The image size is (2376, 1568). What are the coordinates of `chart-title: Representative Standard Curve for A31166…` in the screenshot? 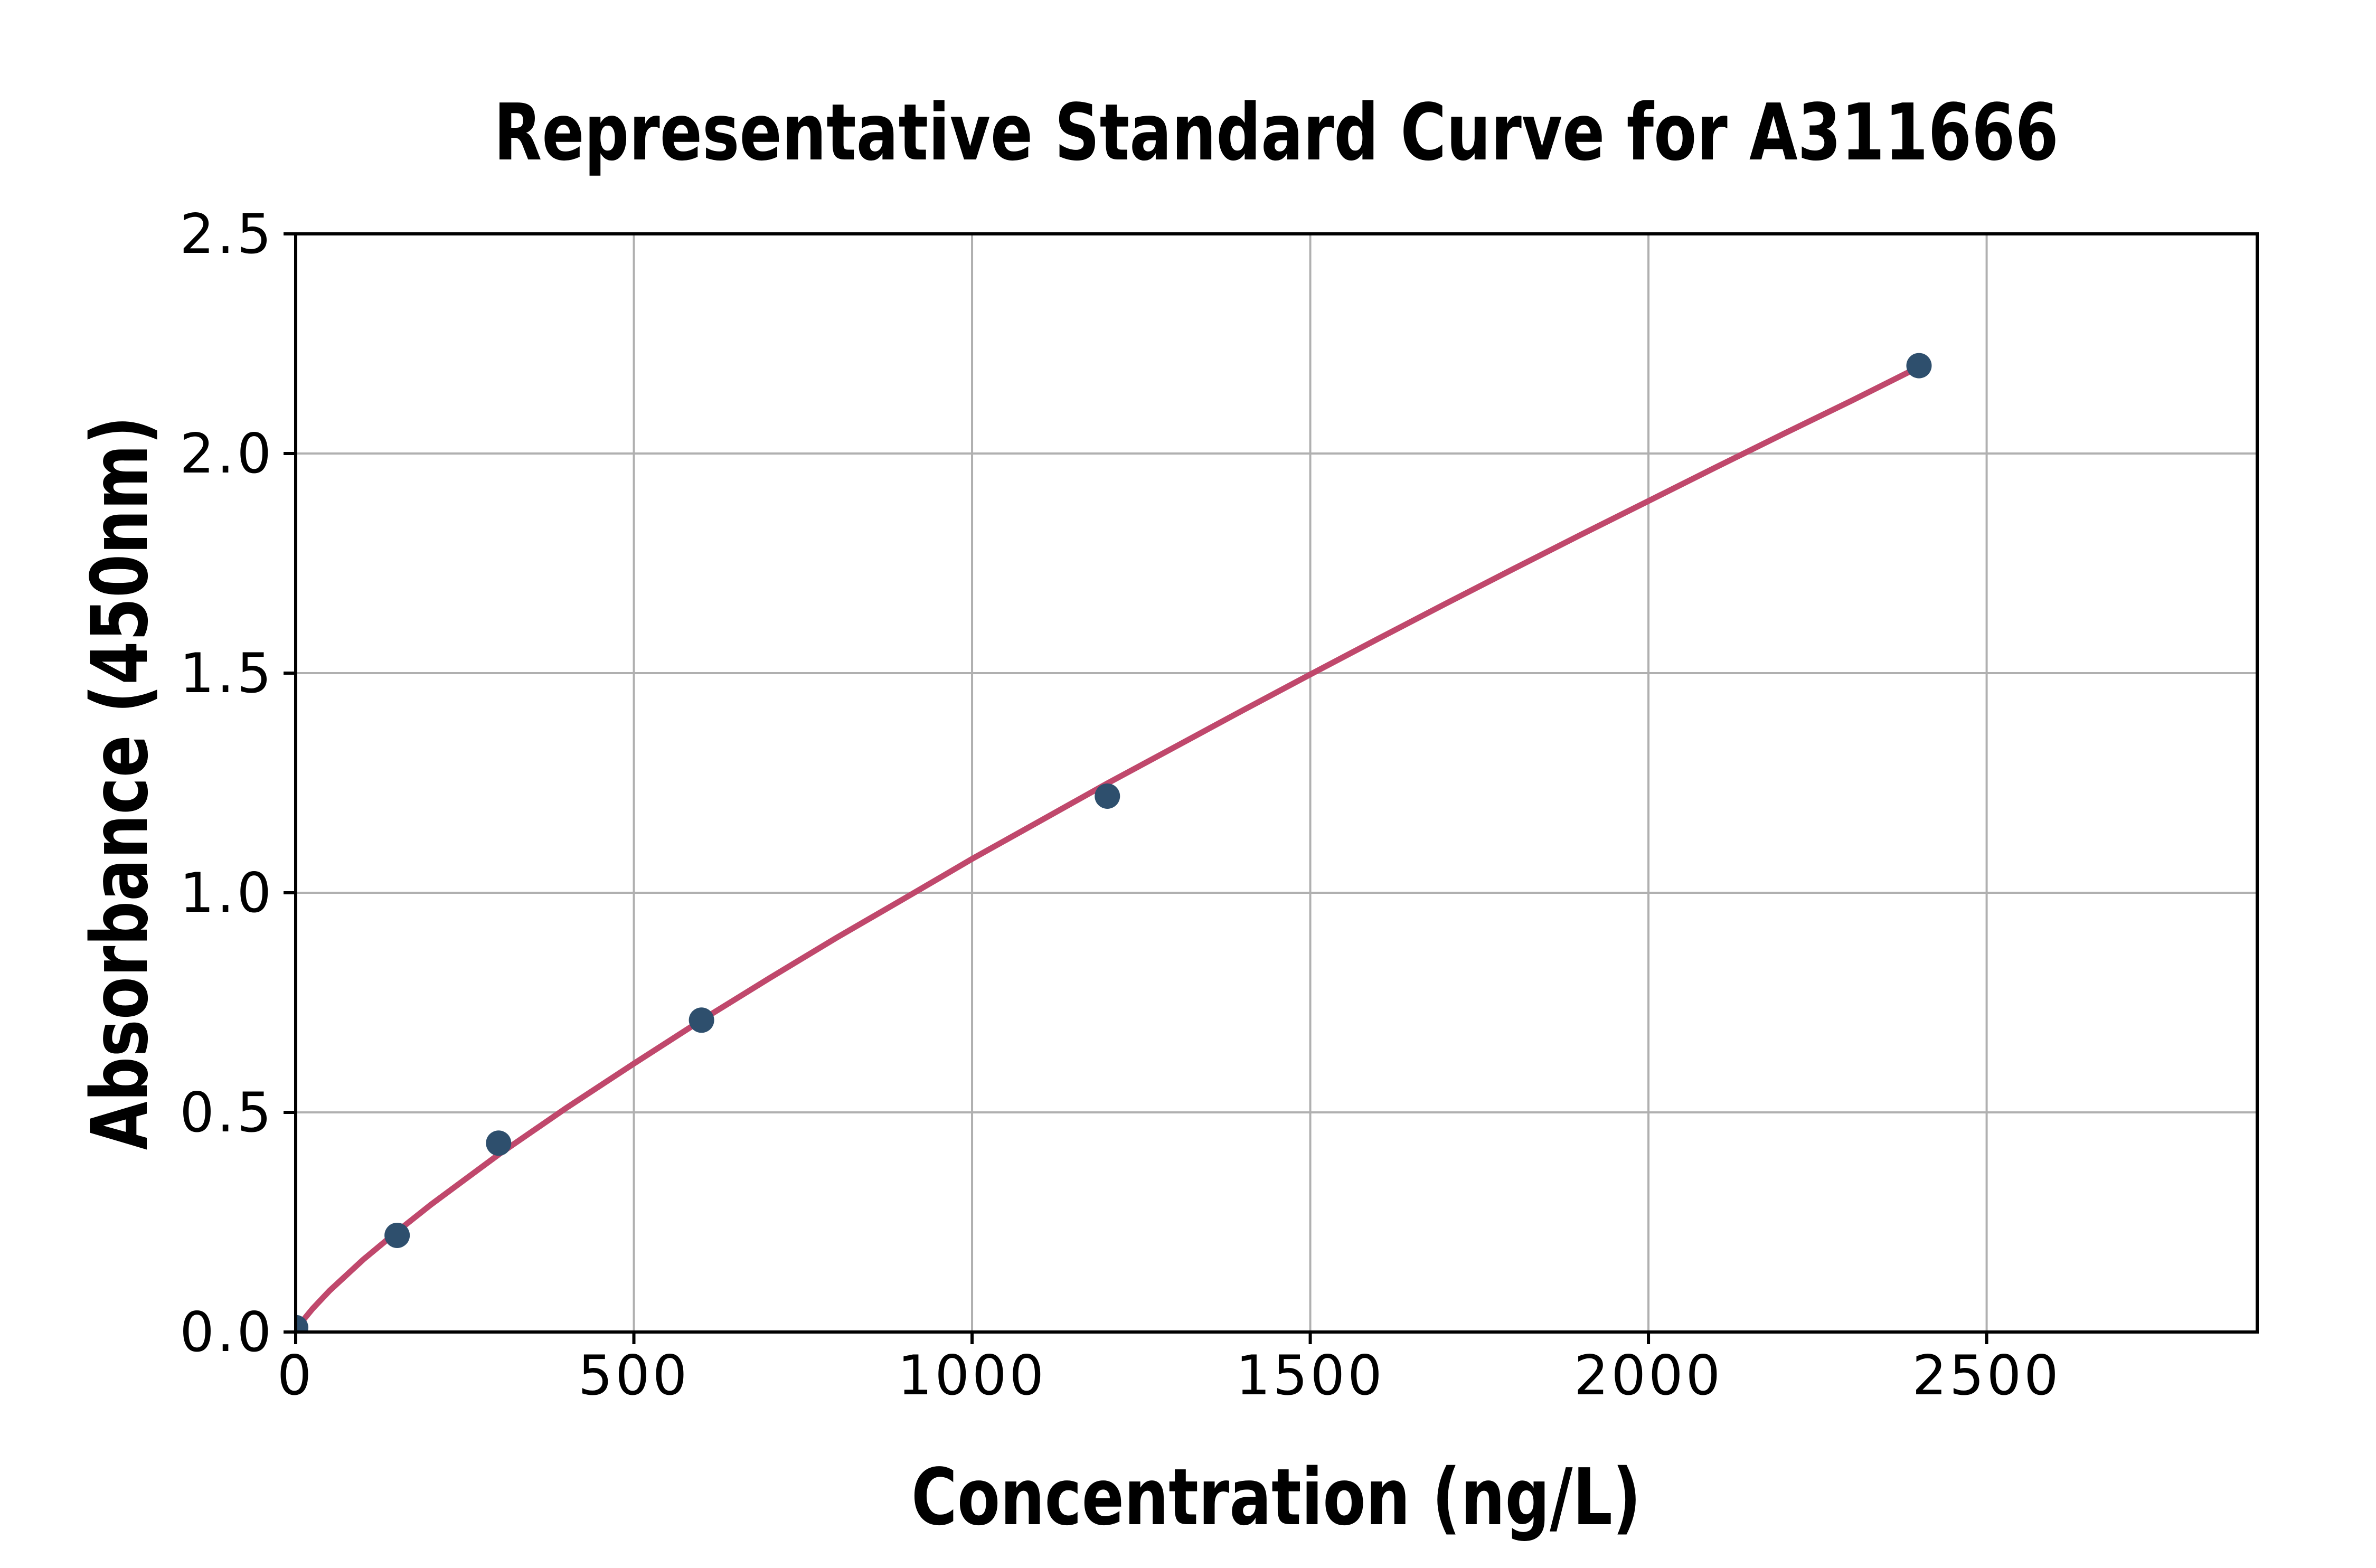 It's located at (1277, 132).